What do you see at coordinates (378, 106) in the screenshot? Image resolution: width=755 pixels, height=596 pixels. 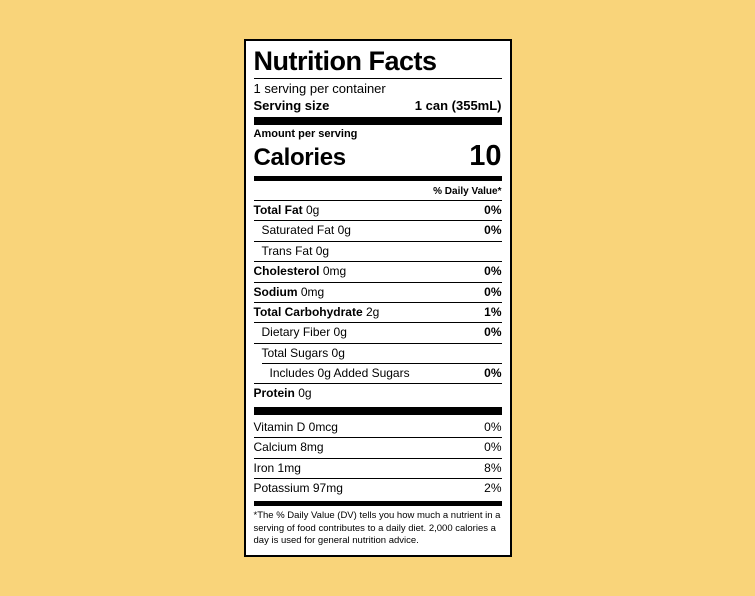 I see `serving-size-row: Serving size 1 can (355mL)` at bounding box center [378, 106].